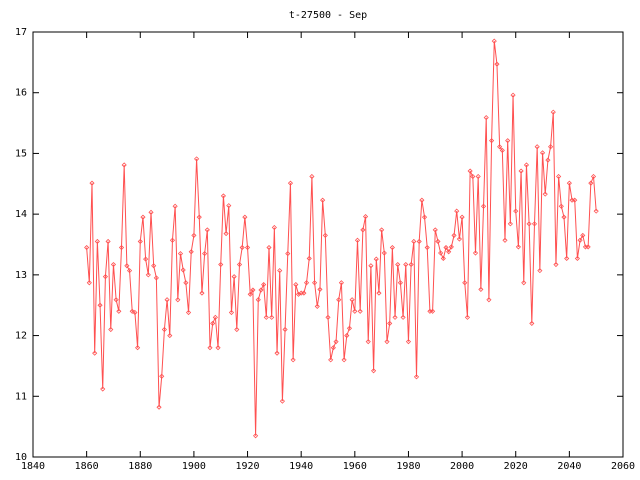 The image size is (640, 480). What do you see at coordinates (21, 396) in the screenshot?
I see `y-tick-label: 11` at bounding box center [21, 396].